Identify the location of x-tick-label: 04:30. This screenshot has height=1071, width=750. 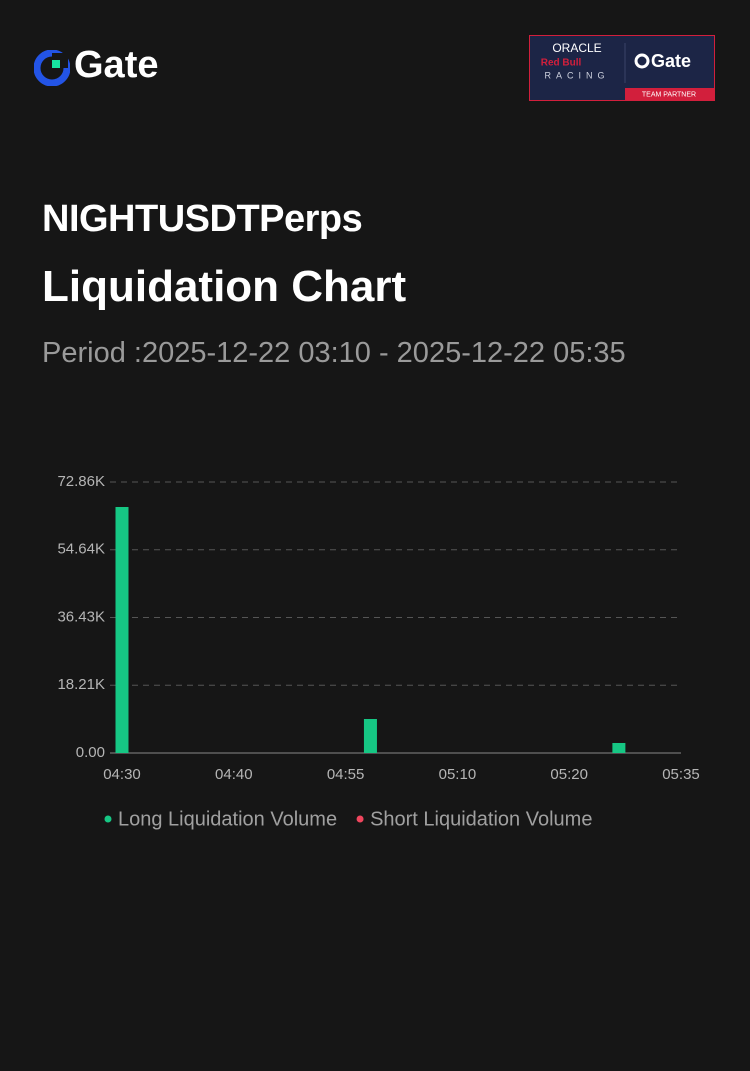
(122, 774).